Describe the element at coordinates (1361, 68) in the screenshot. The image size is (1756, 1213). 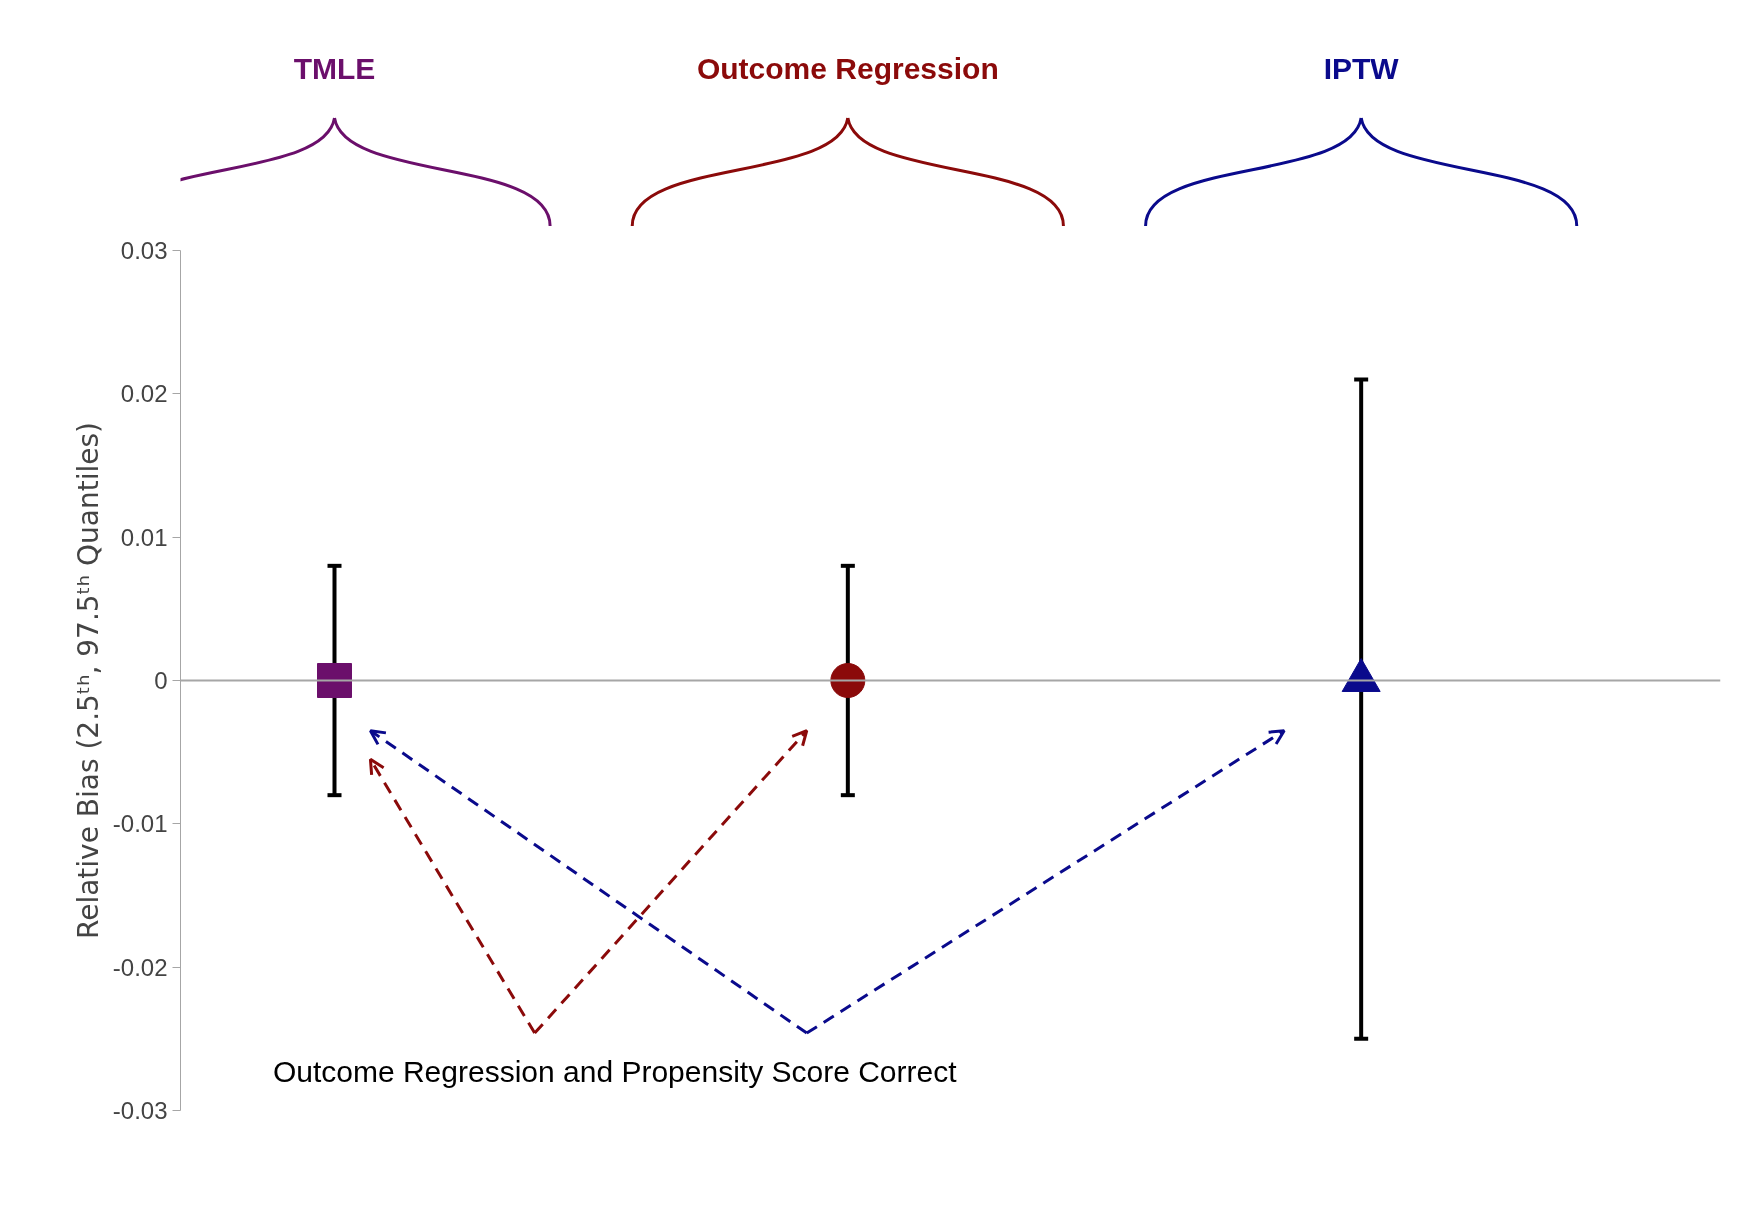
I see `x-tick-label: IPTW` at that location.